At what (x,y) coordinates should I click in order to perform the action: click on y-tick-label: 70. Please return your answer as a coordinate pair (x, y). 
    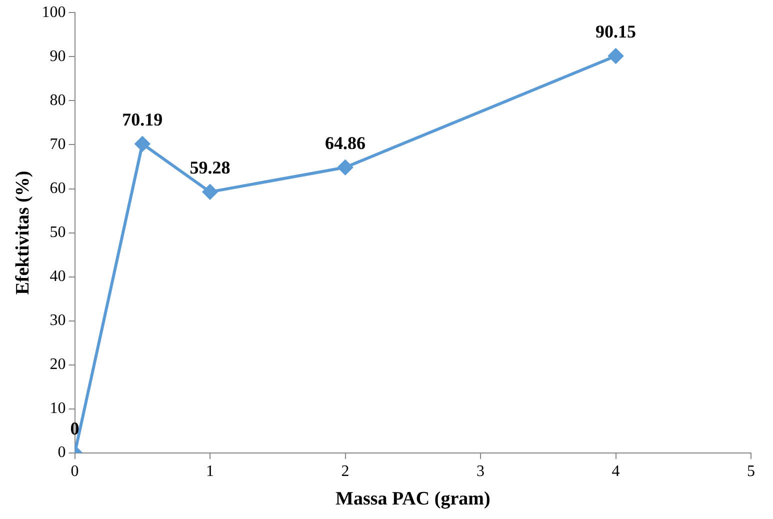
    Looking at the image, I should click on (58, 144).